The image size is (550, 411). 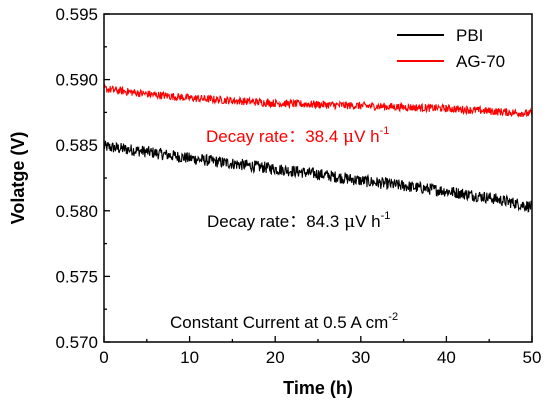 I want to click on x-tick-label: 30, so click(x=360, y=357).